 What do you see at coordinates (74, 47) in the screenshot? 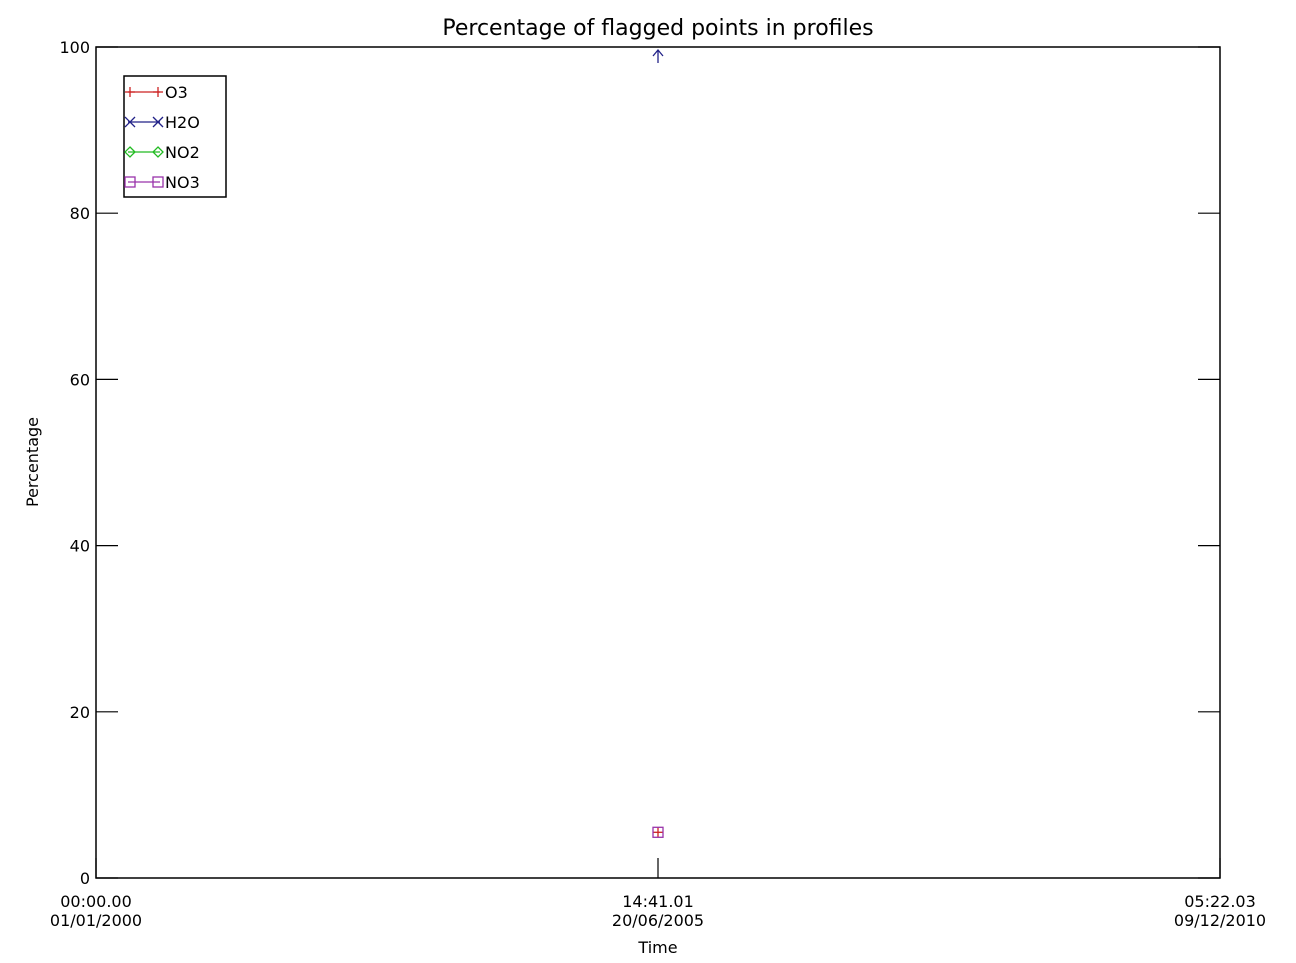
I see `y-tick-label: 100` at bounding box center [74, 47].